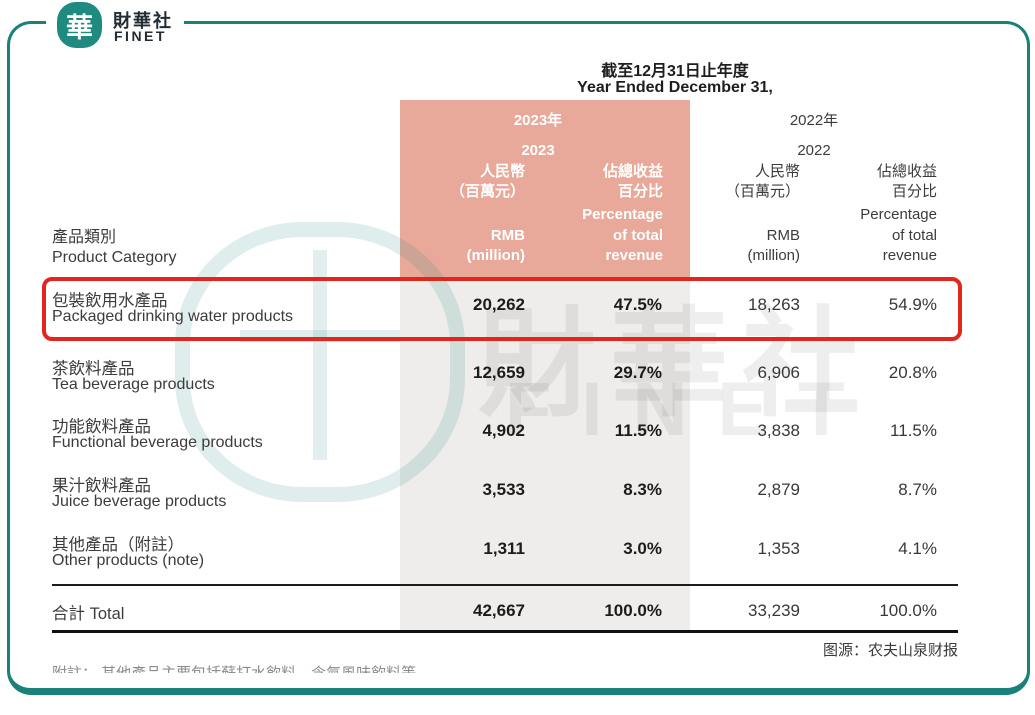  I want to click on row-rmb-2022: 2,879, so click(778, 489).